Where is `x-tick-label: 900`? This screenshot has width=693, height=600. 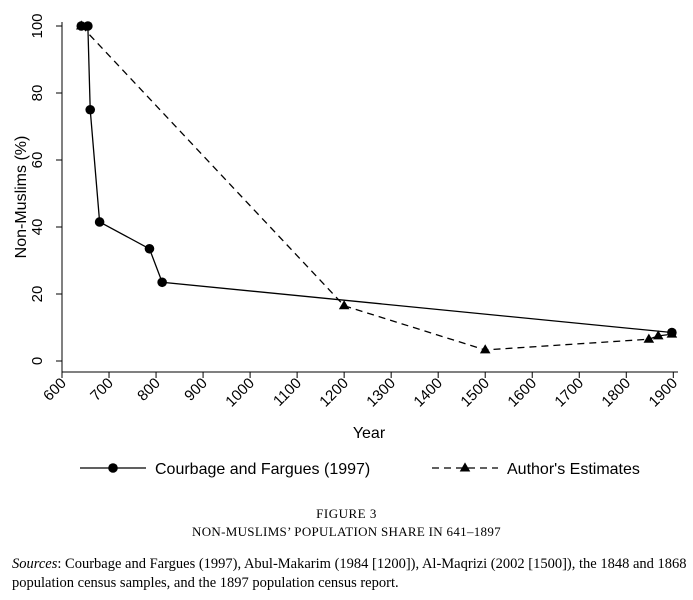 x-tick-label: 900 is located at coordinates (196, 390).